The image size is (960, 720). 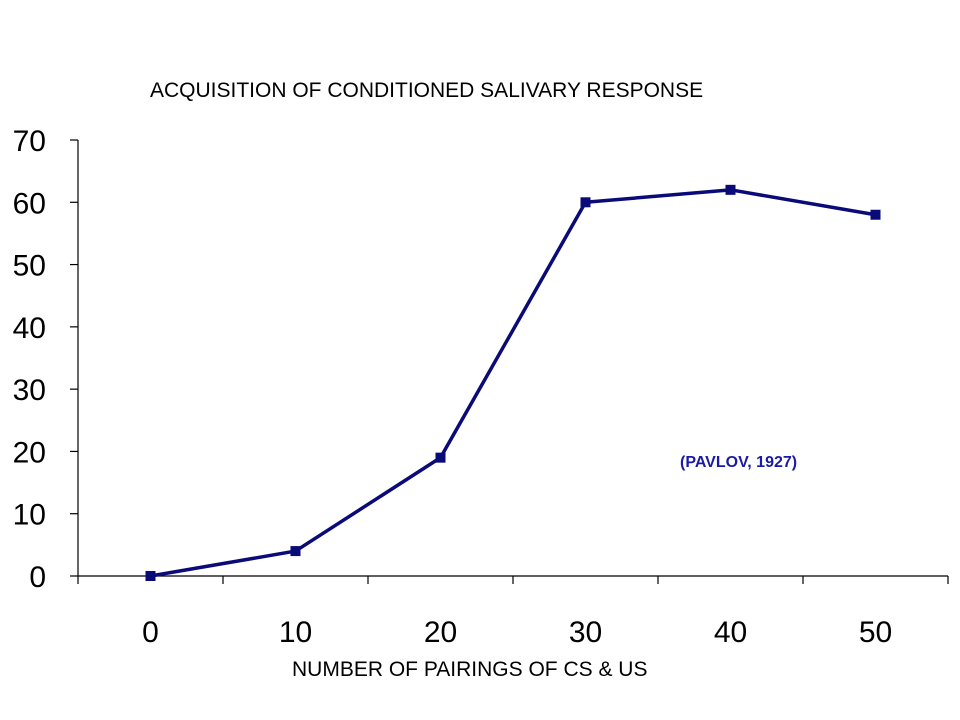 I want to click on x-axis-ticks, so click(x=513, y=580).